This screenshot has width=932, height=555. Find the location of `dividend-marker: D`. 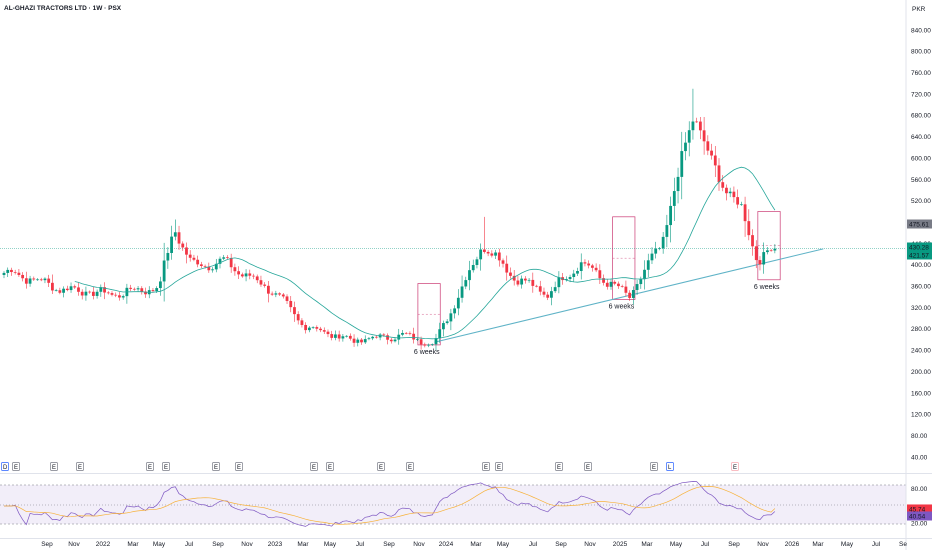

dividend-marker: D is located at coordinates (5, 468).